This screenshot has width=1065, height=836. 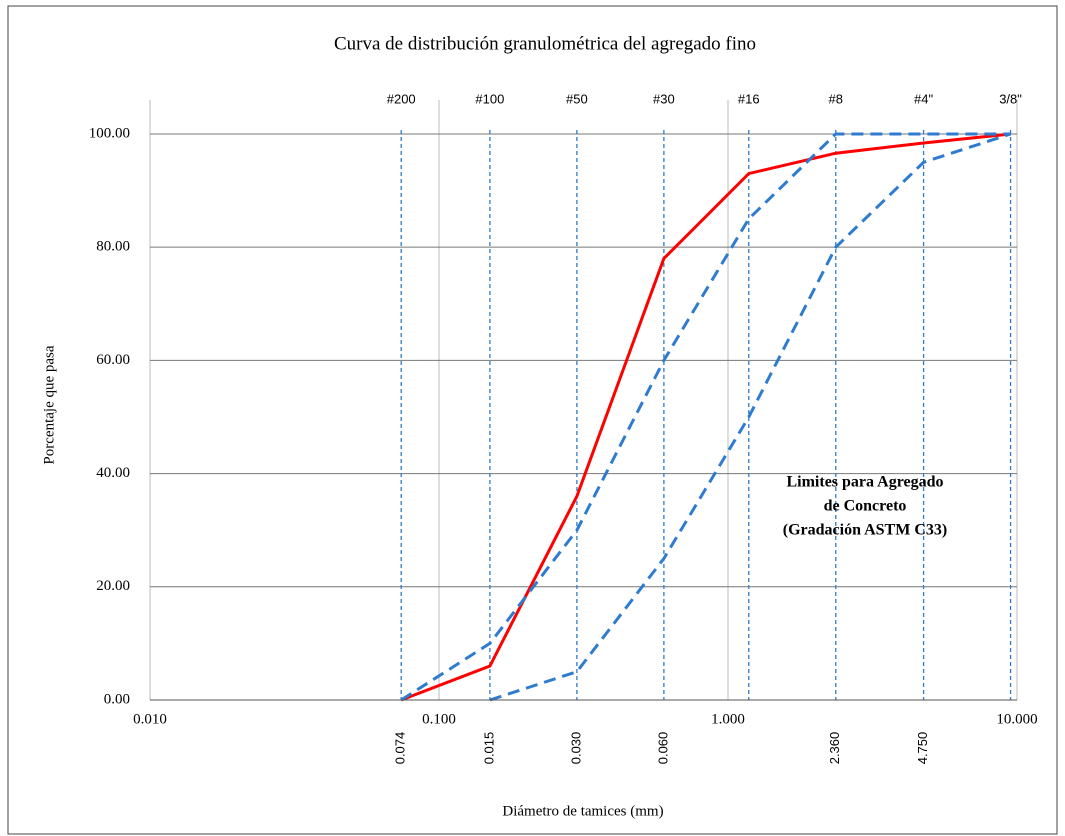 I want to click on y-tick-label: 80.00, so click(x=113, y=247).